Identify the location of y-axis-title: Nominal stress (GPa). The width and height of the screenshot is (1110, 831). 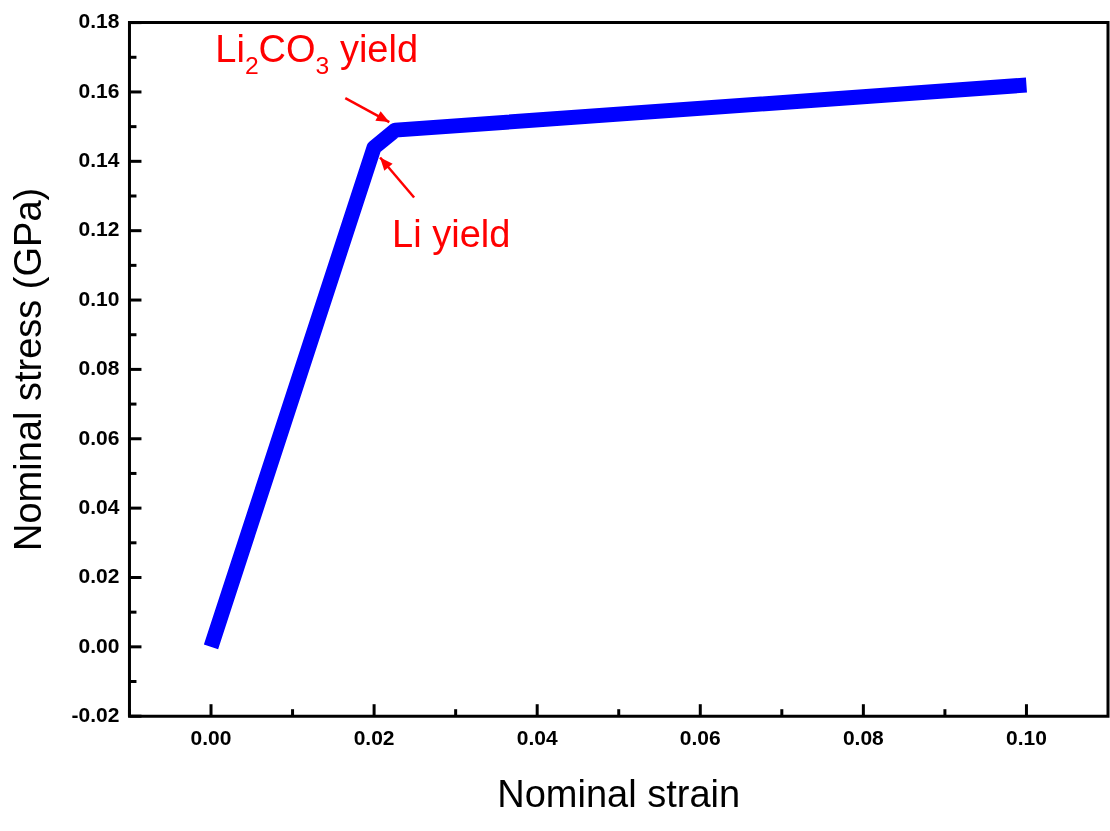
(28, 369).